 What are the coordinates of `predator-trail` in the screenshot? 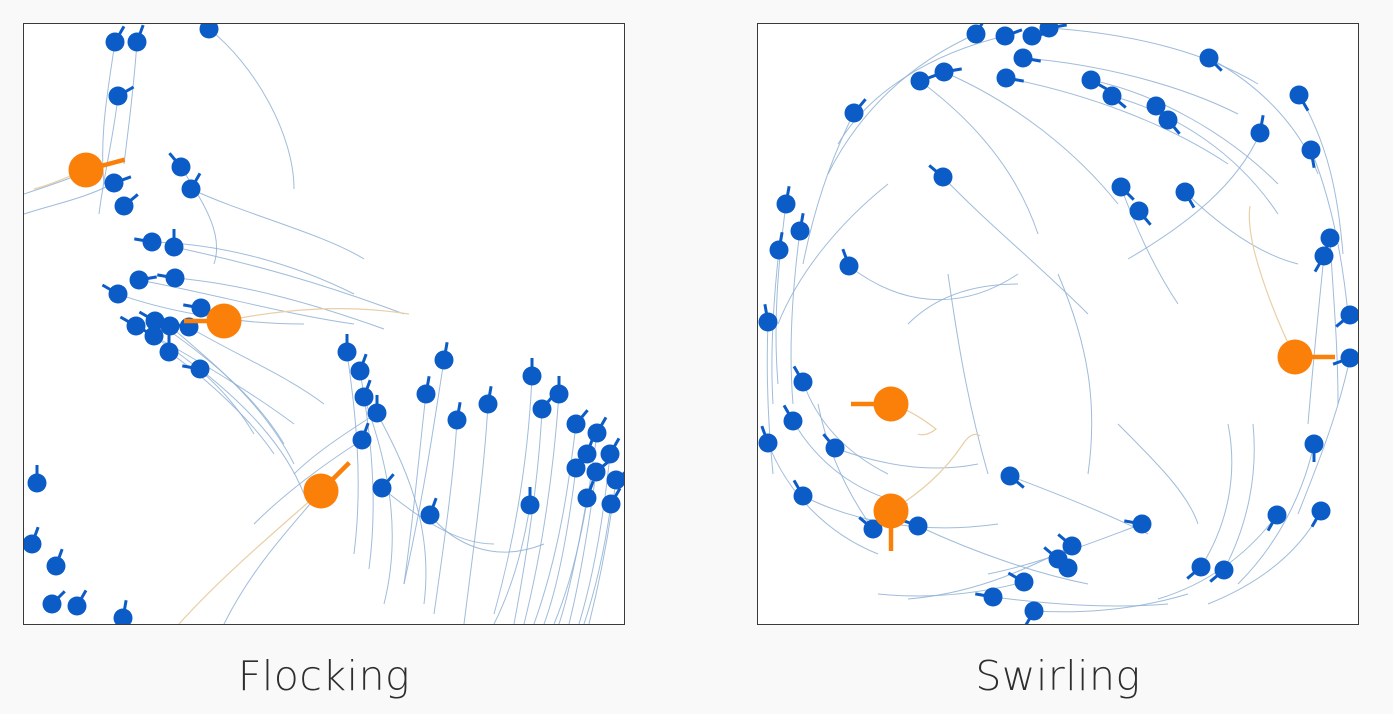 It's located at (1272, 281).